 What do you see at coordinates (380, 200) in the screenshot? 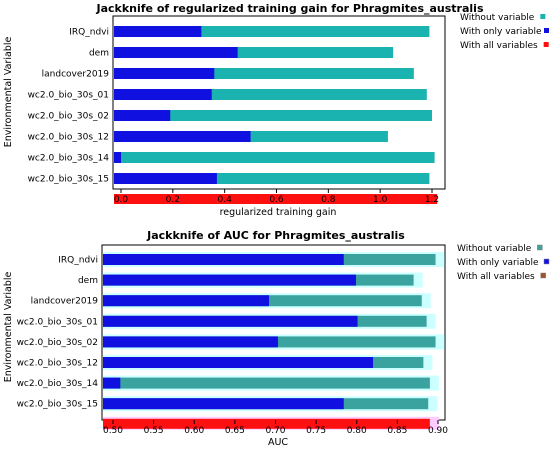
I see `x-tick-label: 1.0` at bounding box center [380, 200].